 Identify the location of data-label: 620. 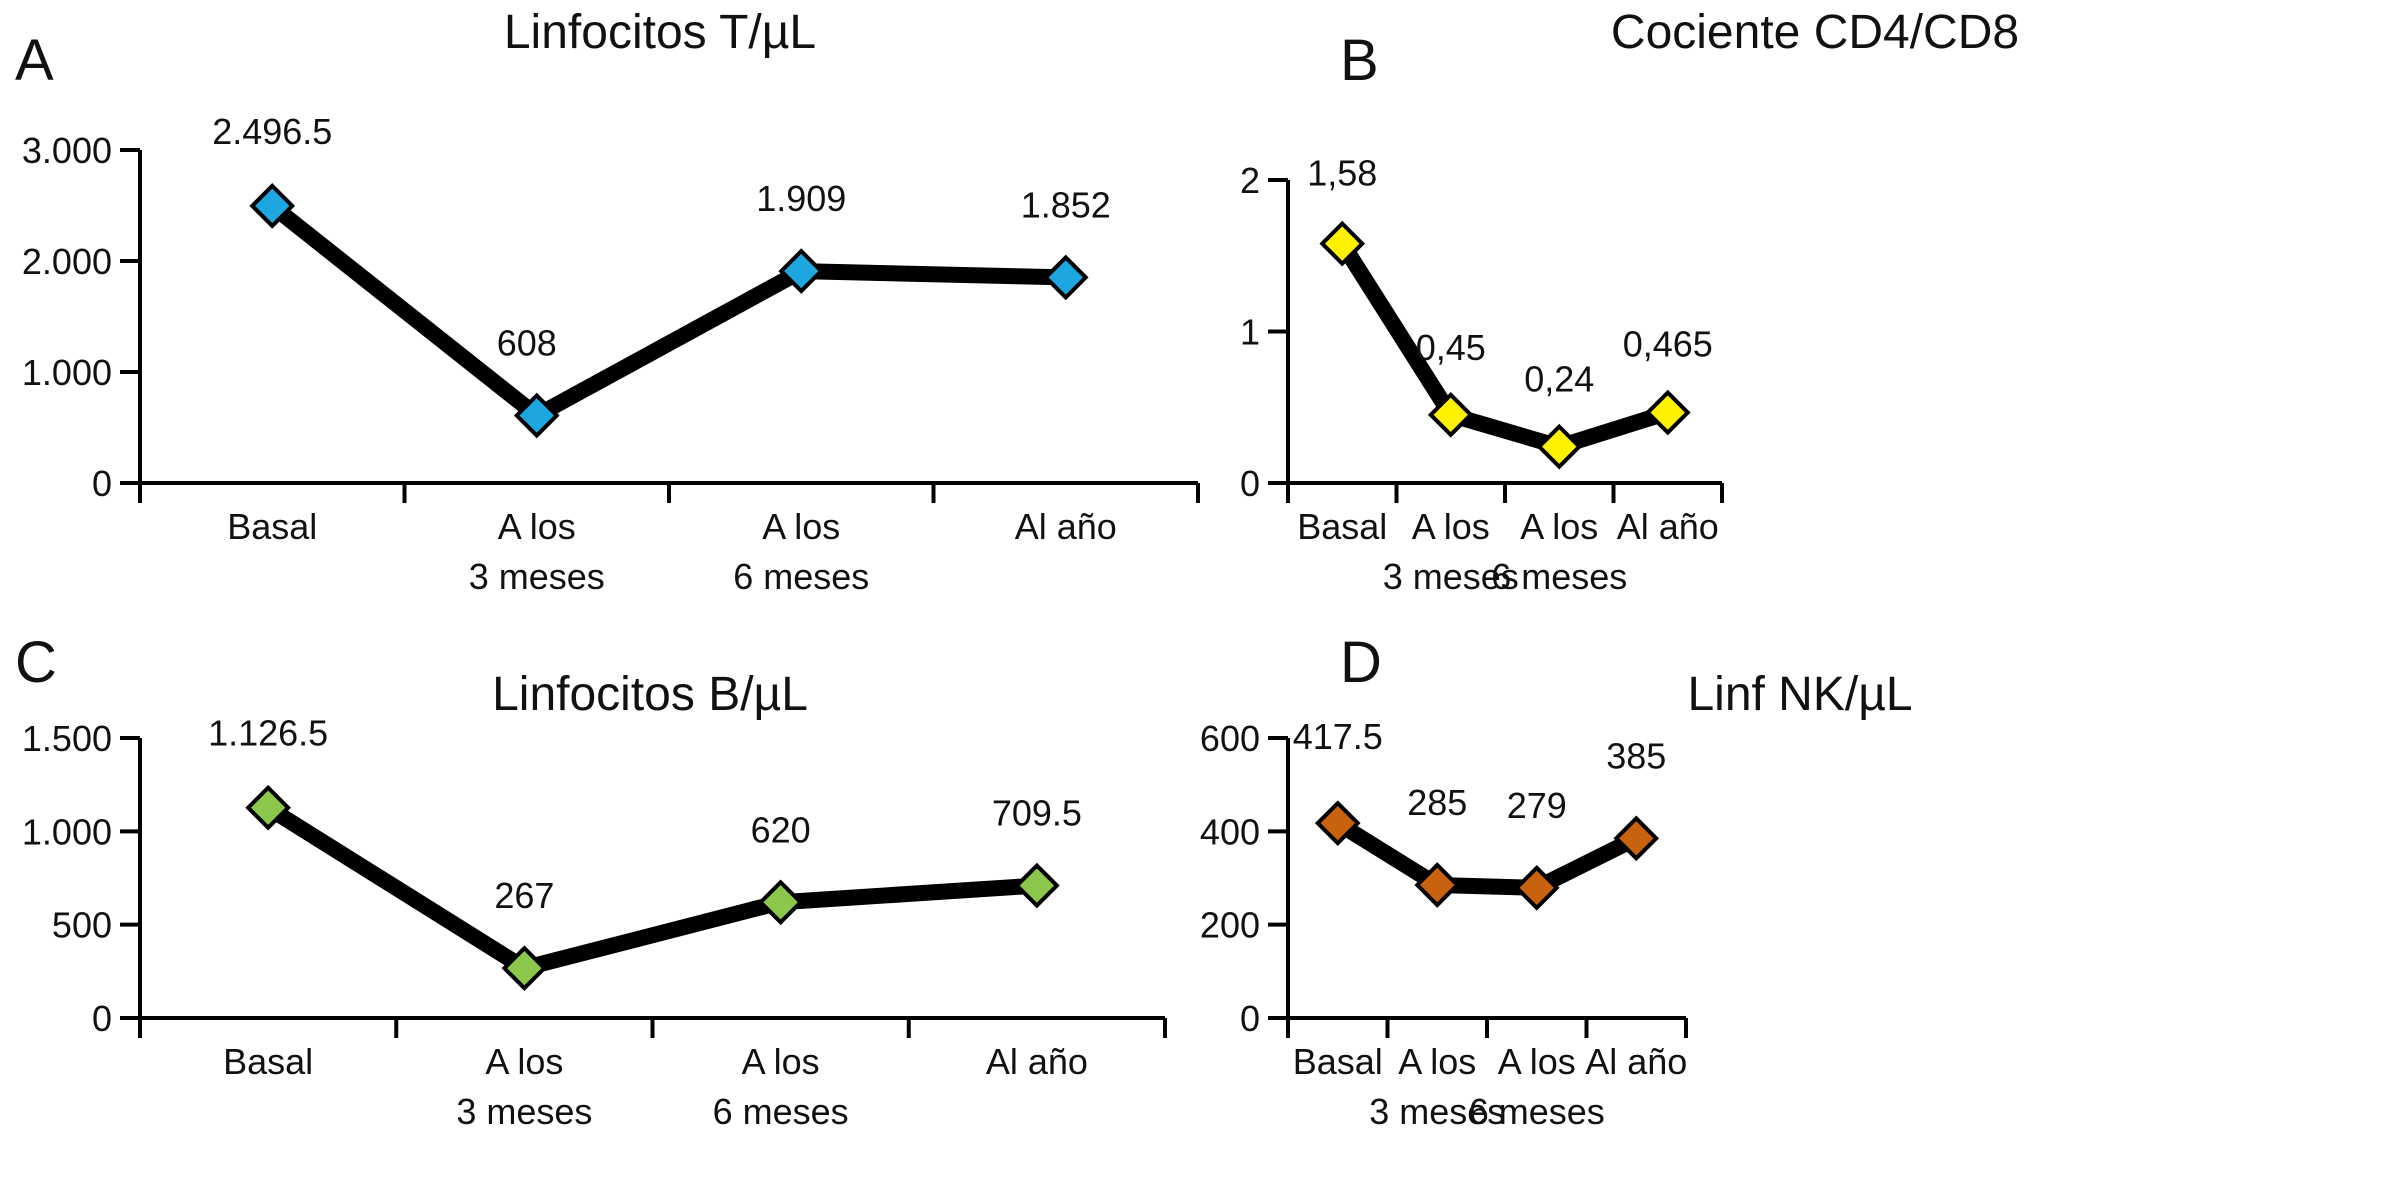
(781, 829).